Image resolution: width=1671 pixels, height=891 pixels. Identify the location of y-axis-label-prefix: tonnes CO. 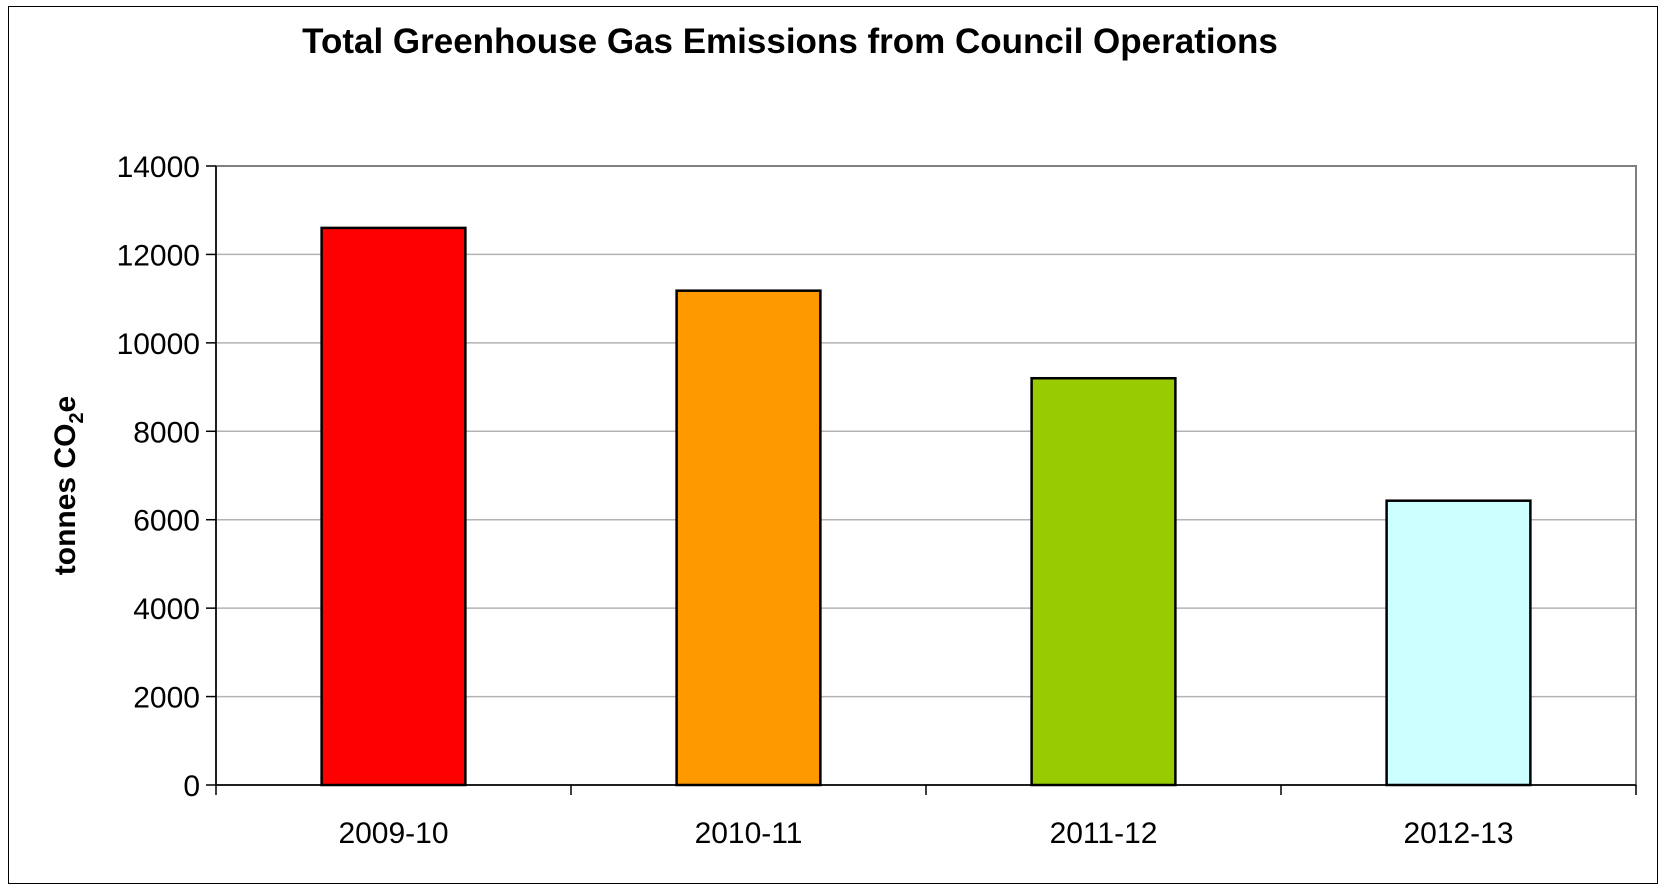
(65, 500).